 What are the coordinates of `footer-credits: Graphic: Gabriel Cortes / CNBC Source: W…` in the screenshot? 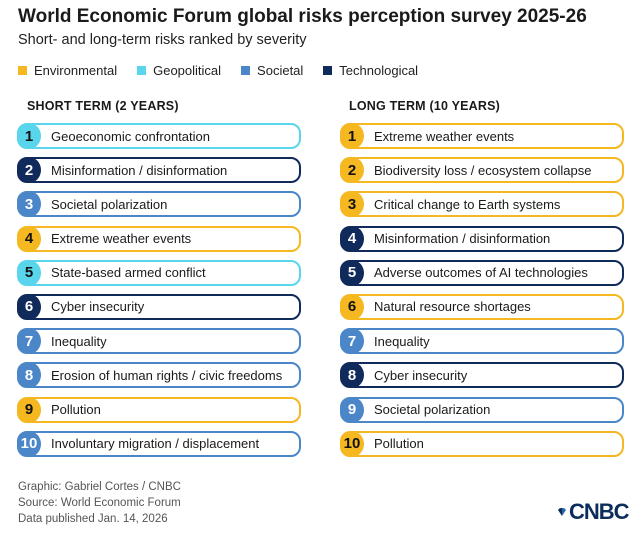 It's located at (99, 503).